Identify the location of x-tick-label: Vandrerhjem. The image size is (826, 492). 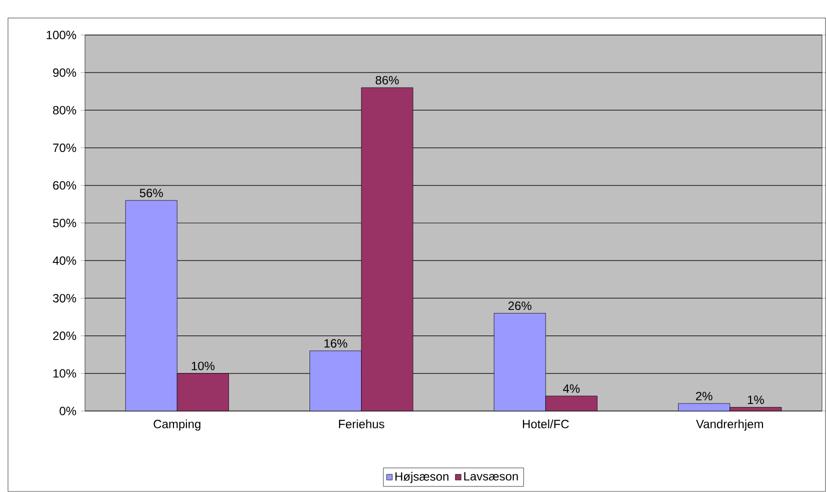
(729, 425).